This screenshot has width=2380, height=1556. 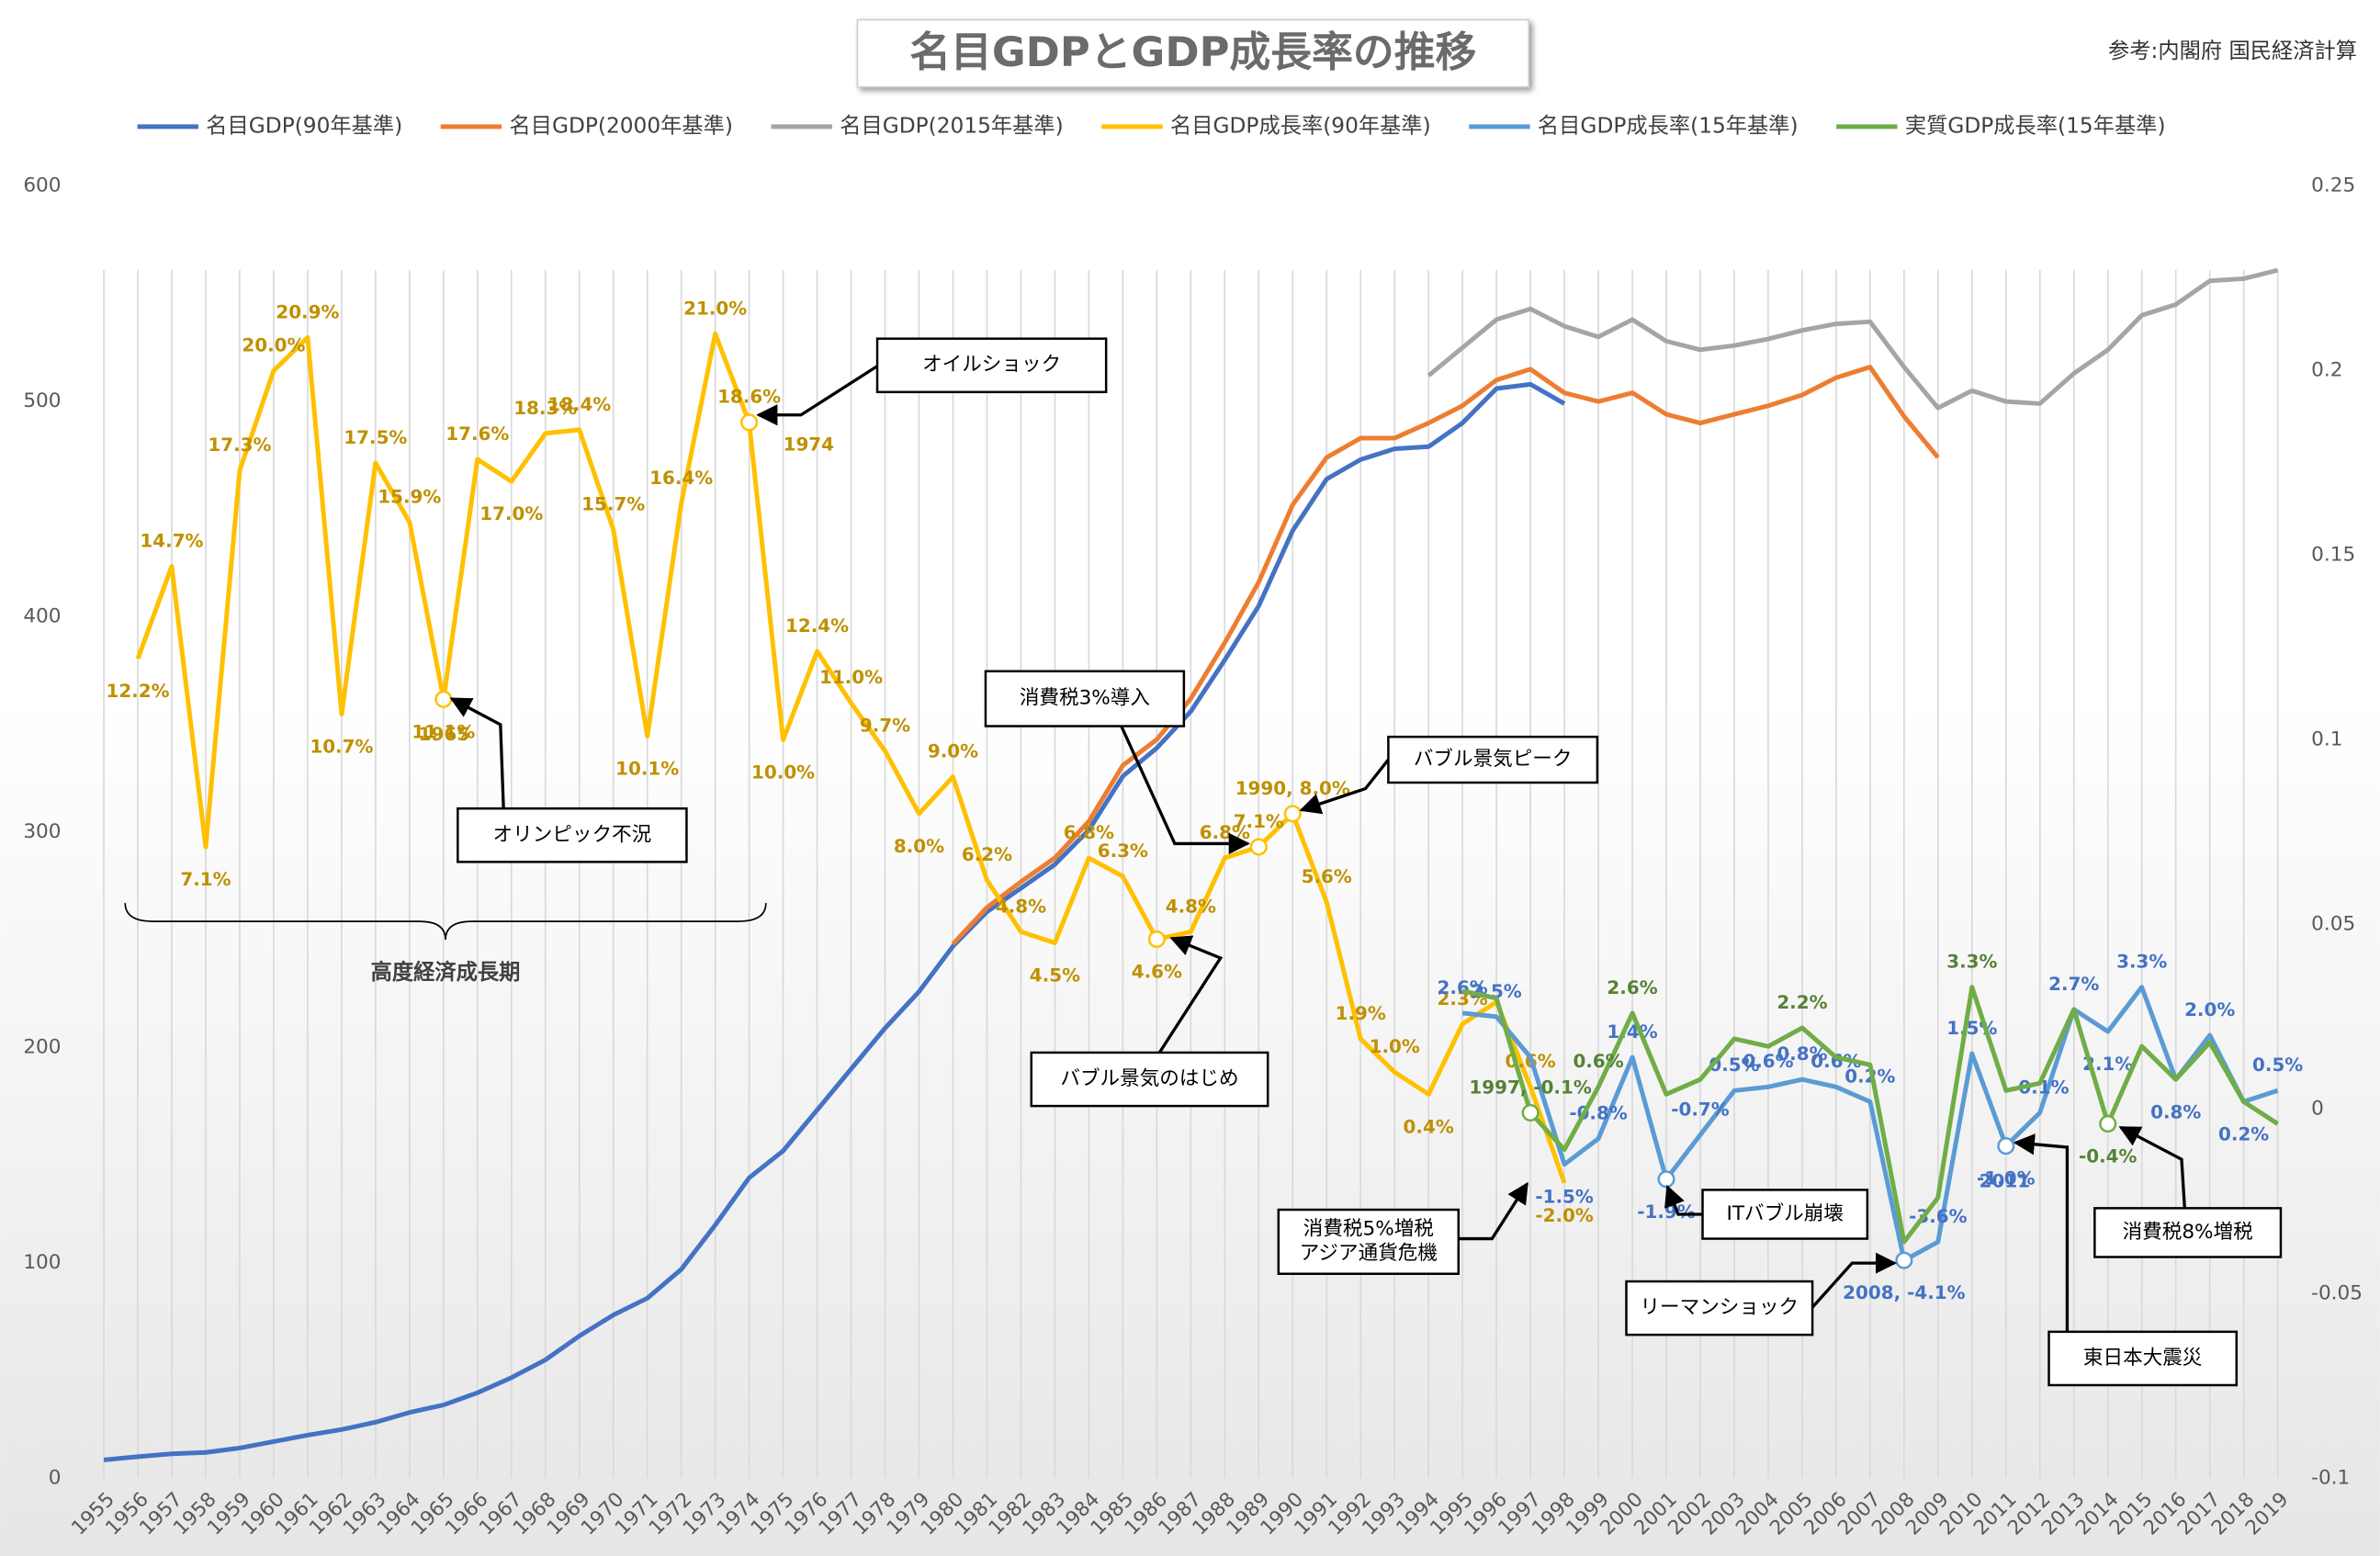 What do you see at coordinates (341, 746) in the screenshot?
I see `data-label: 10.7%` at bounding box center [341, 746].